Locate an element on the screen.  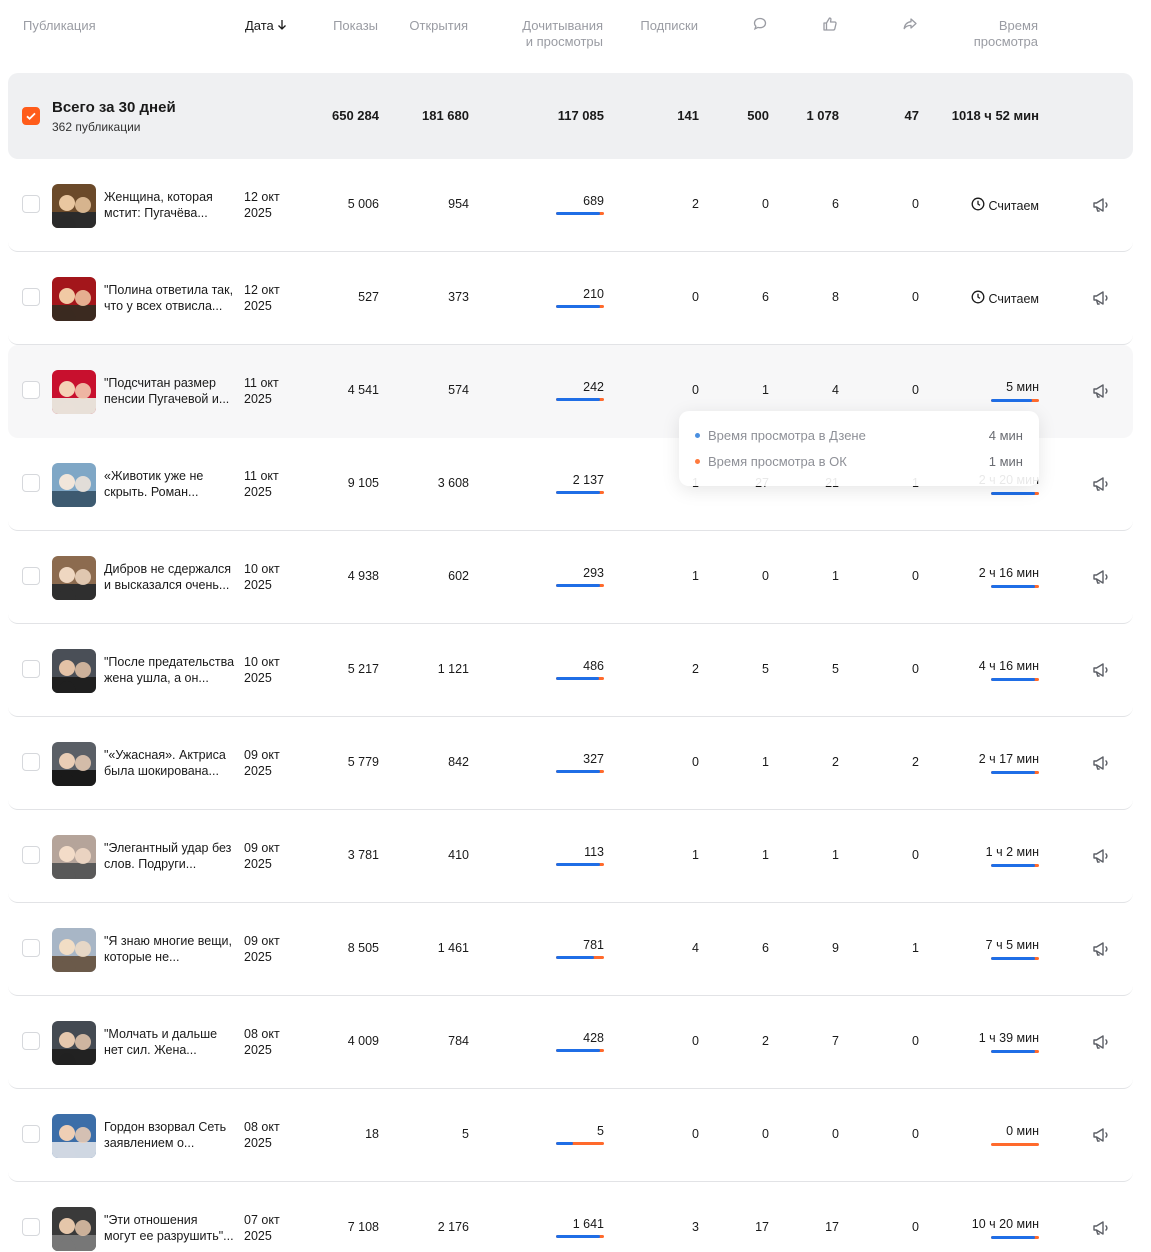
watch-time: 4 ч 16 мин is located at coordinates (983, 666).